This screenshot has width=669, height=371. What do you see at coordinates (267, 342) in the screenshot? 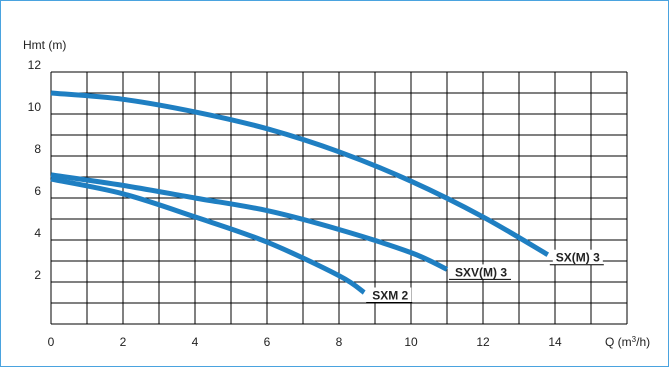
I see `x-tick-label: 6` at bounding box center [267, 342].